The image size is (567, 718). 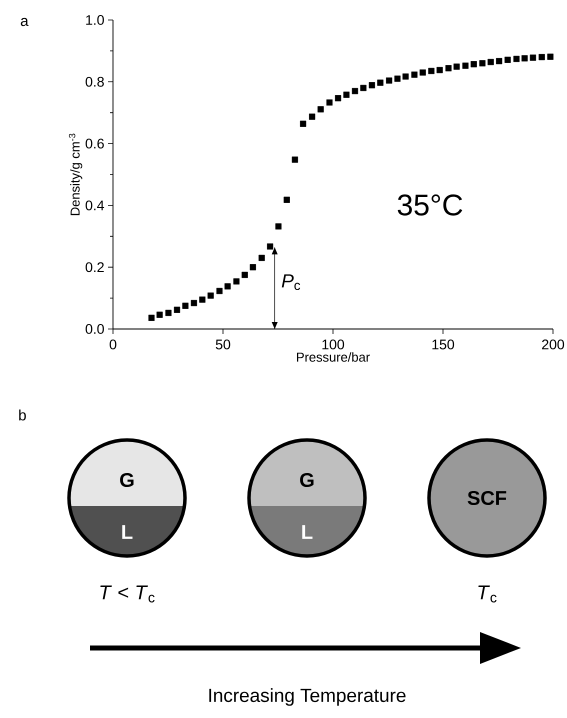 I want to click on x-tick-label: 150, so click(x=443, y=345).